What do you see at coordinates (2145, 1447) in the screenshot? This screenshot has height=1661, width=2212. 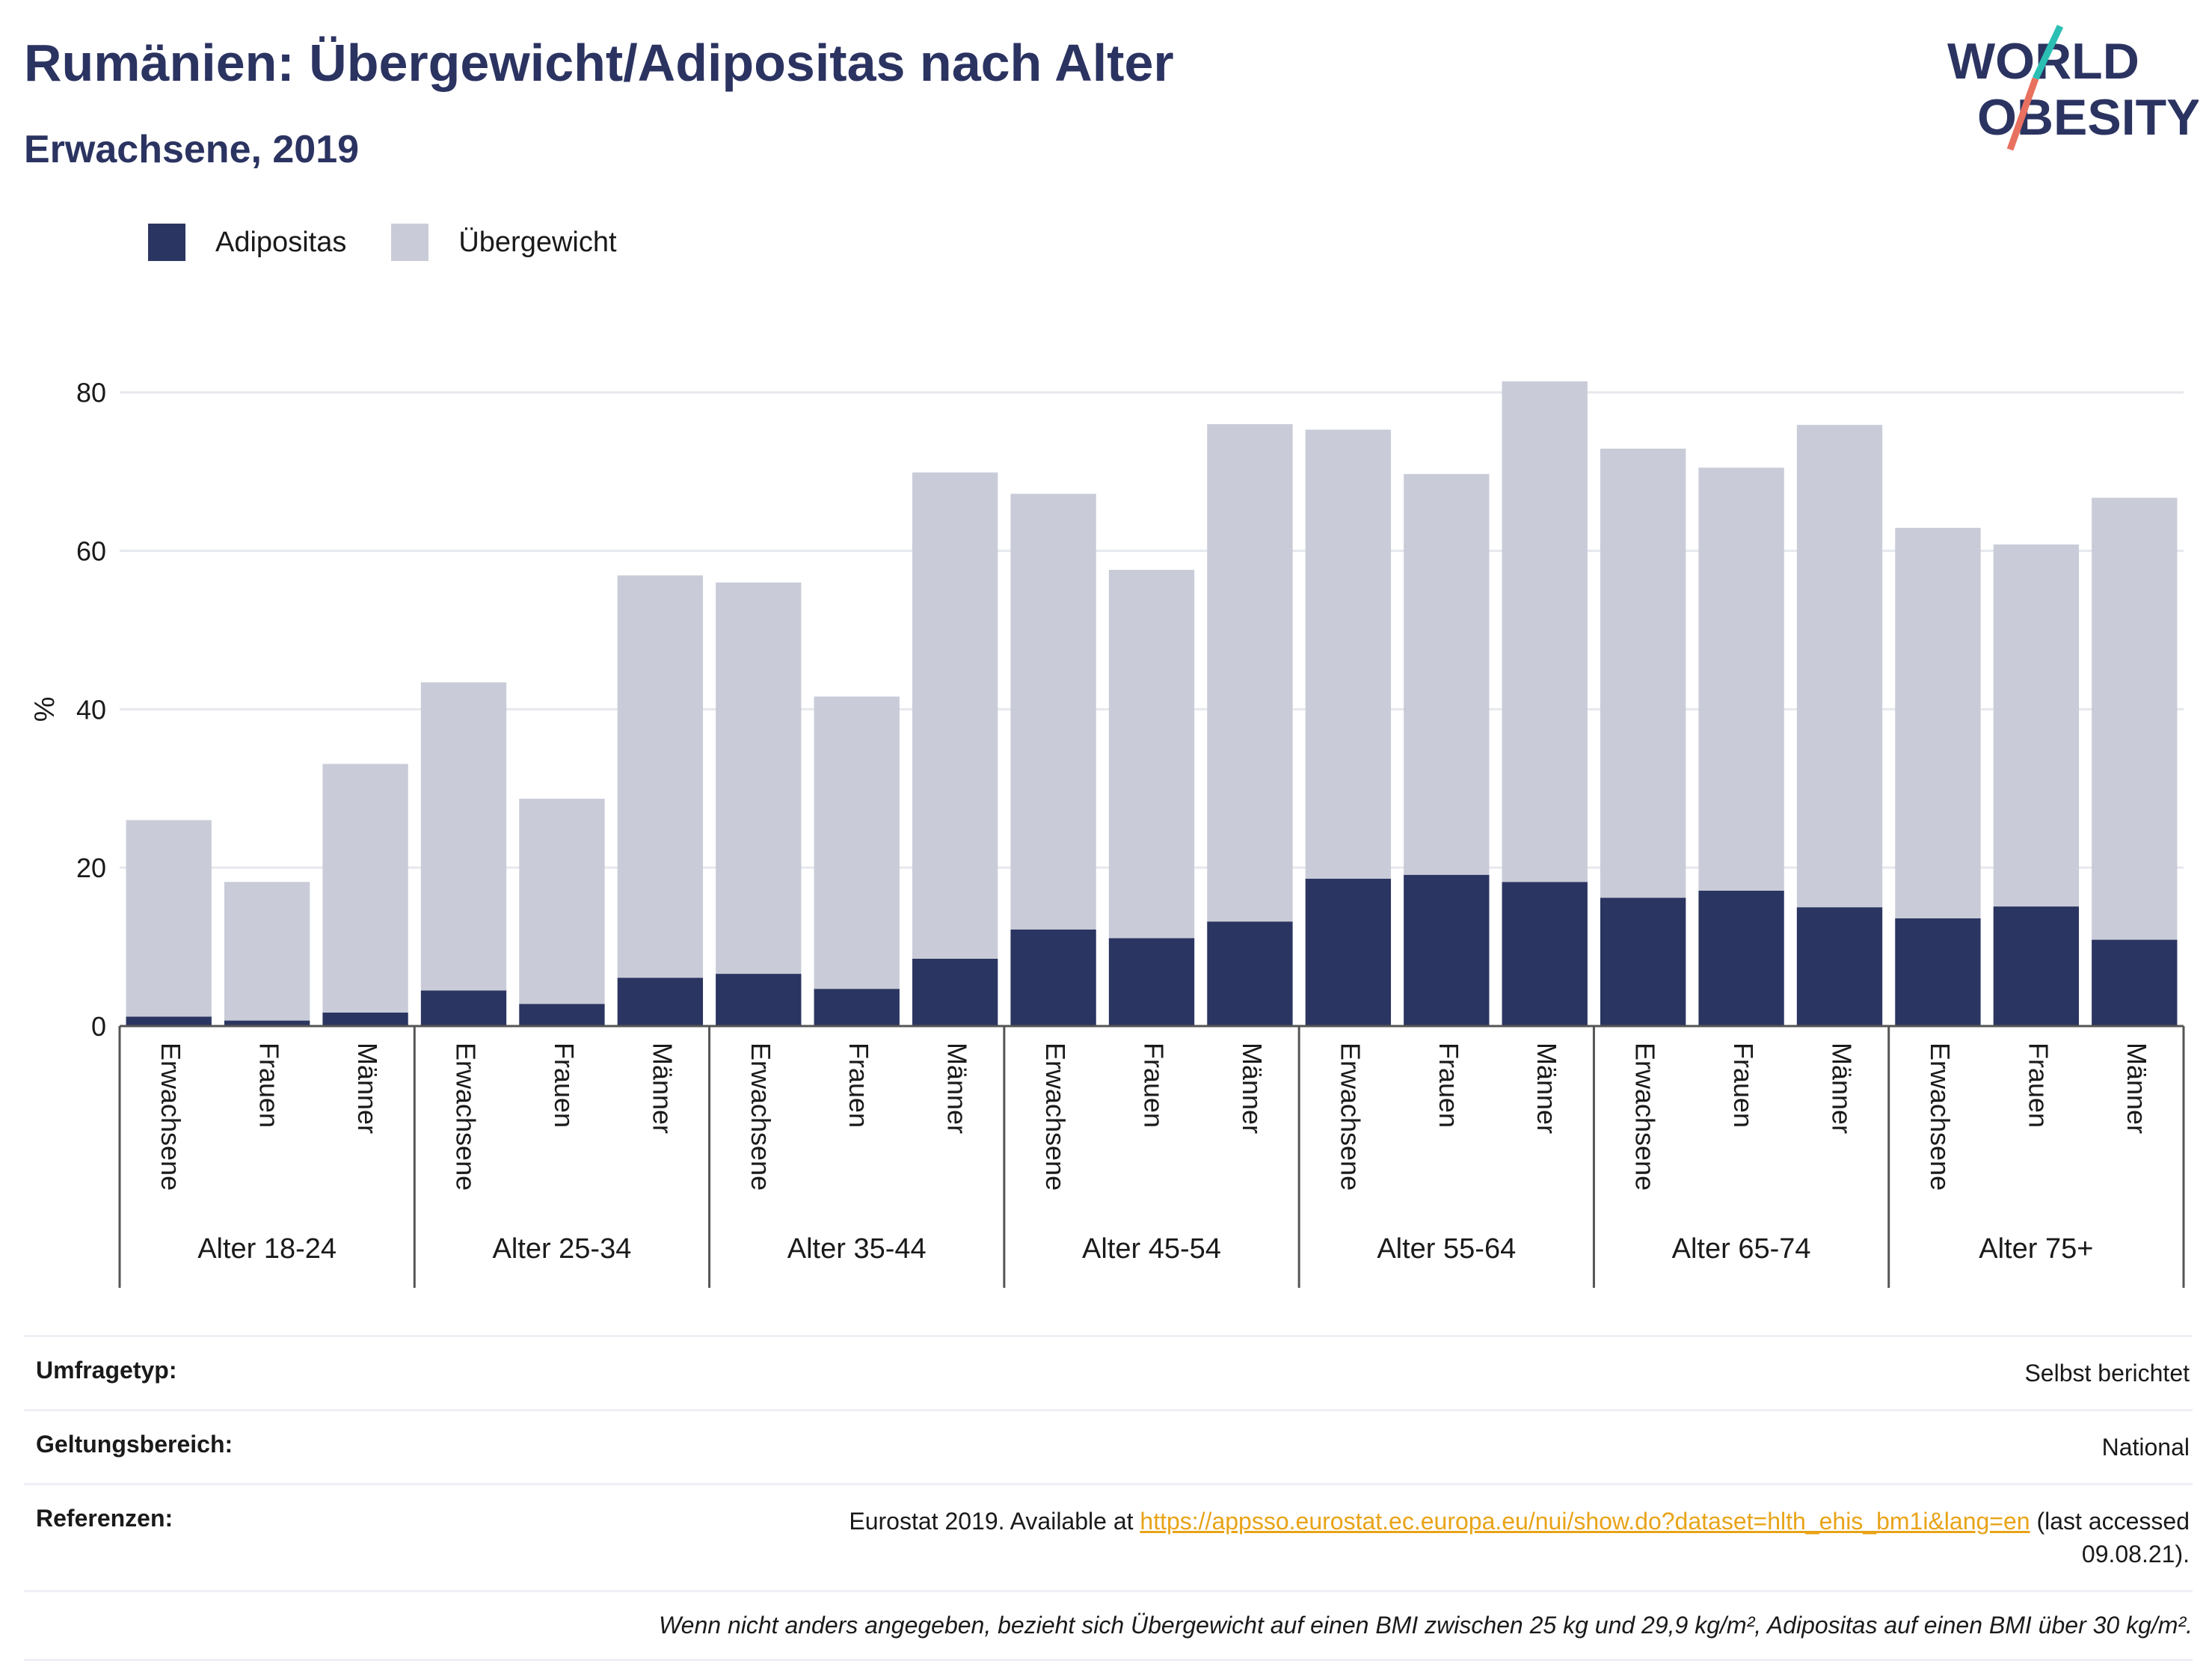 I see `info-value: National` at bounding box center [2145, 1447].